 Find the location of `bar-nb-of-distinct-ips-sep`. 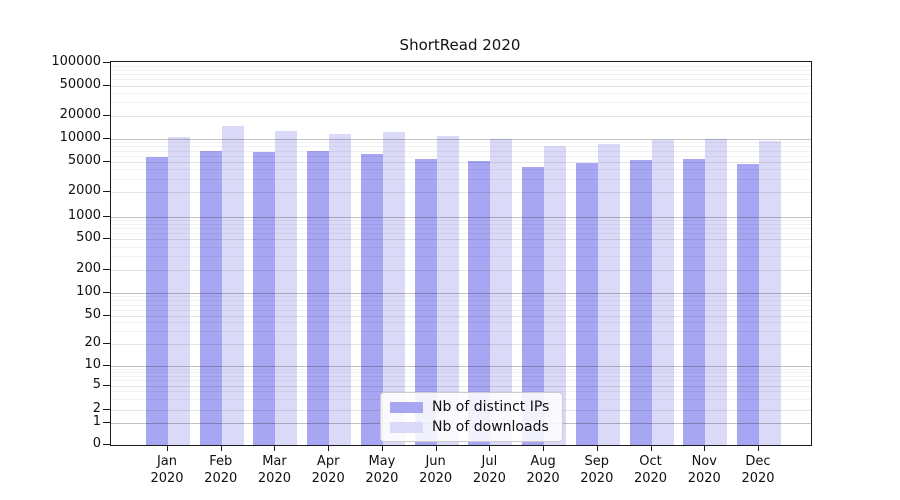

bar-nb-of-distinct-ips-sep is located at coordinates (586, 304).